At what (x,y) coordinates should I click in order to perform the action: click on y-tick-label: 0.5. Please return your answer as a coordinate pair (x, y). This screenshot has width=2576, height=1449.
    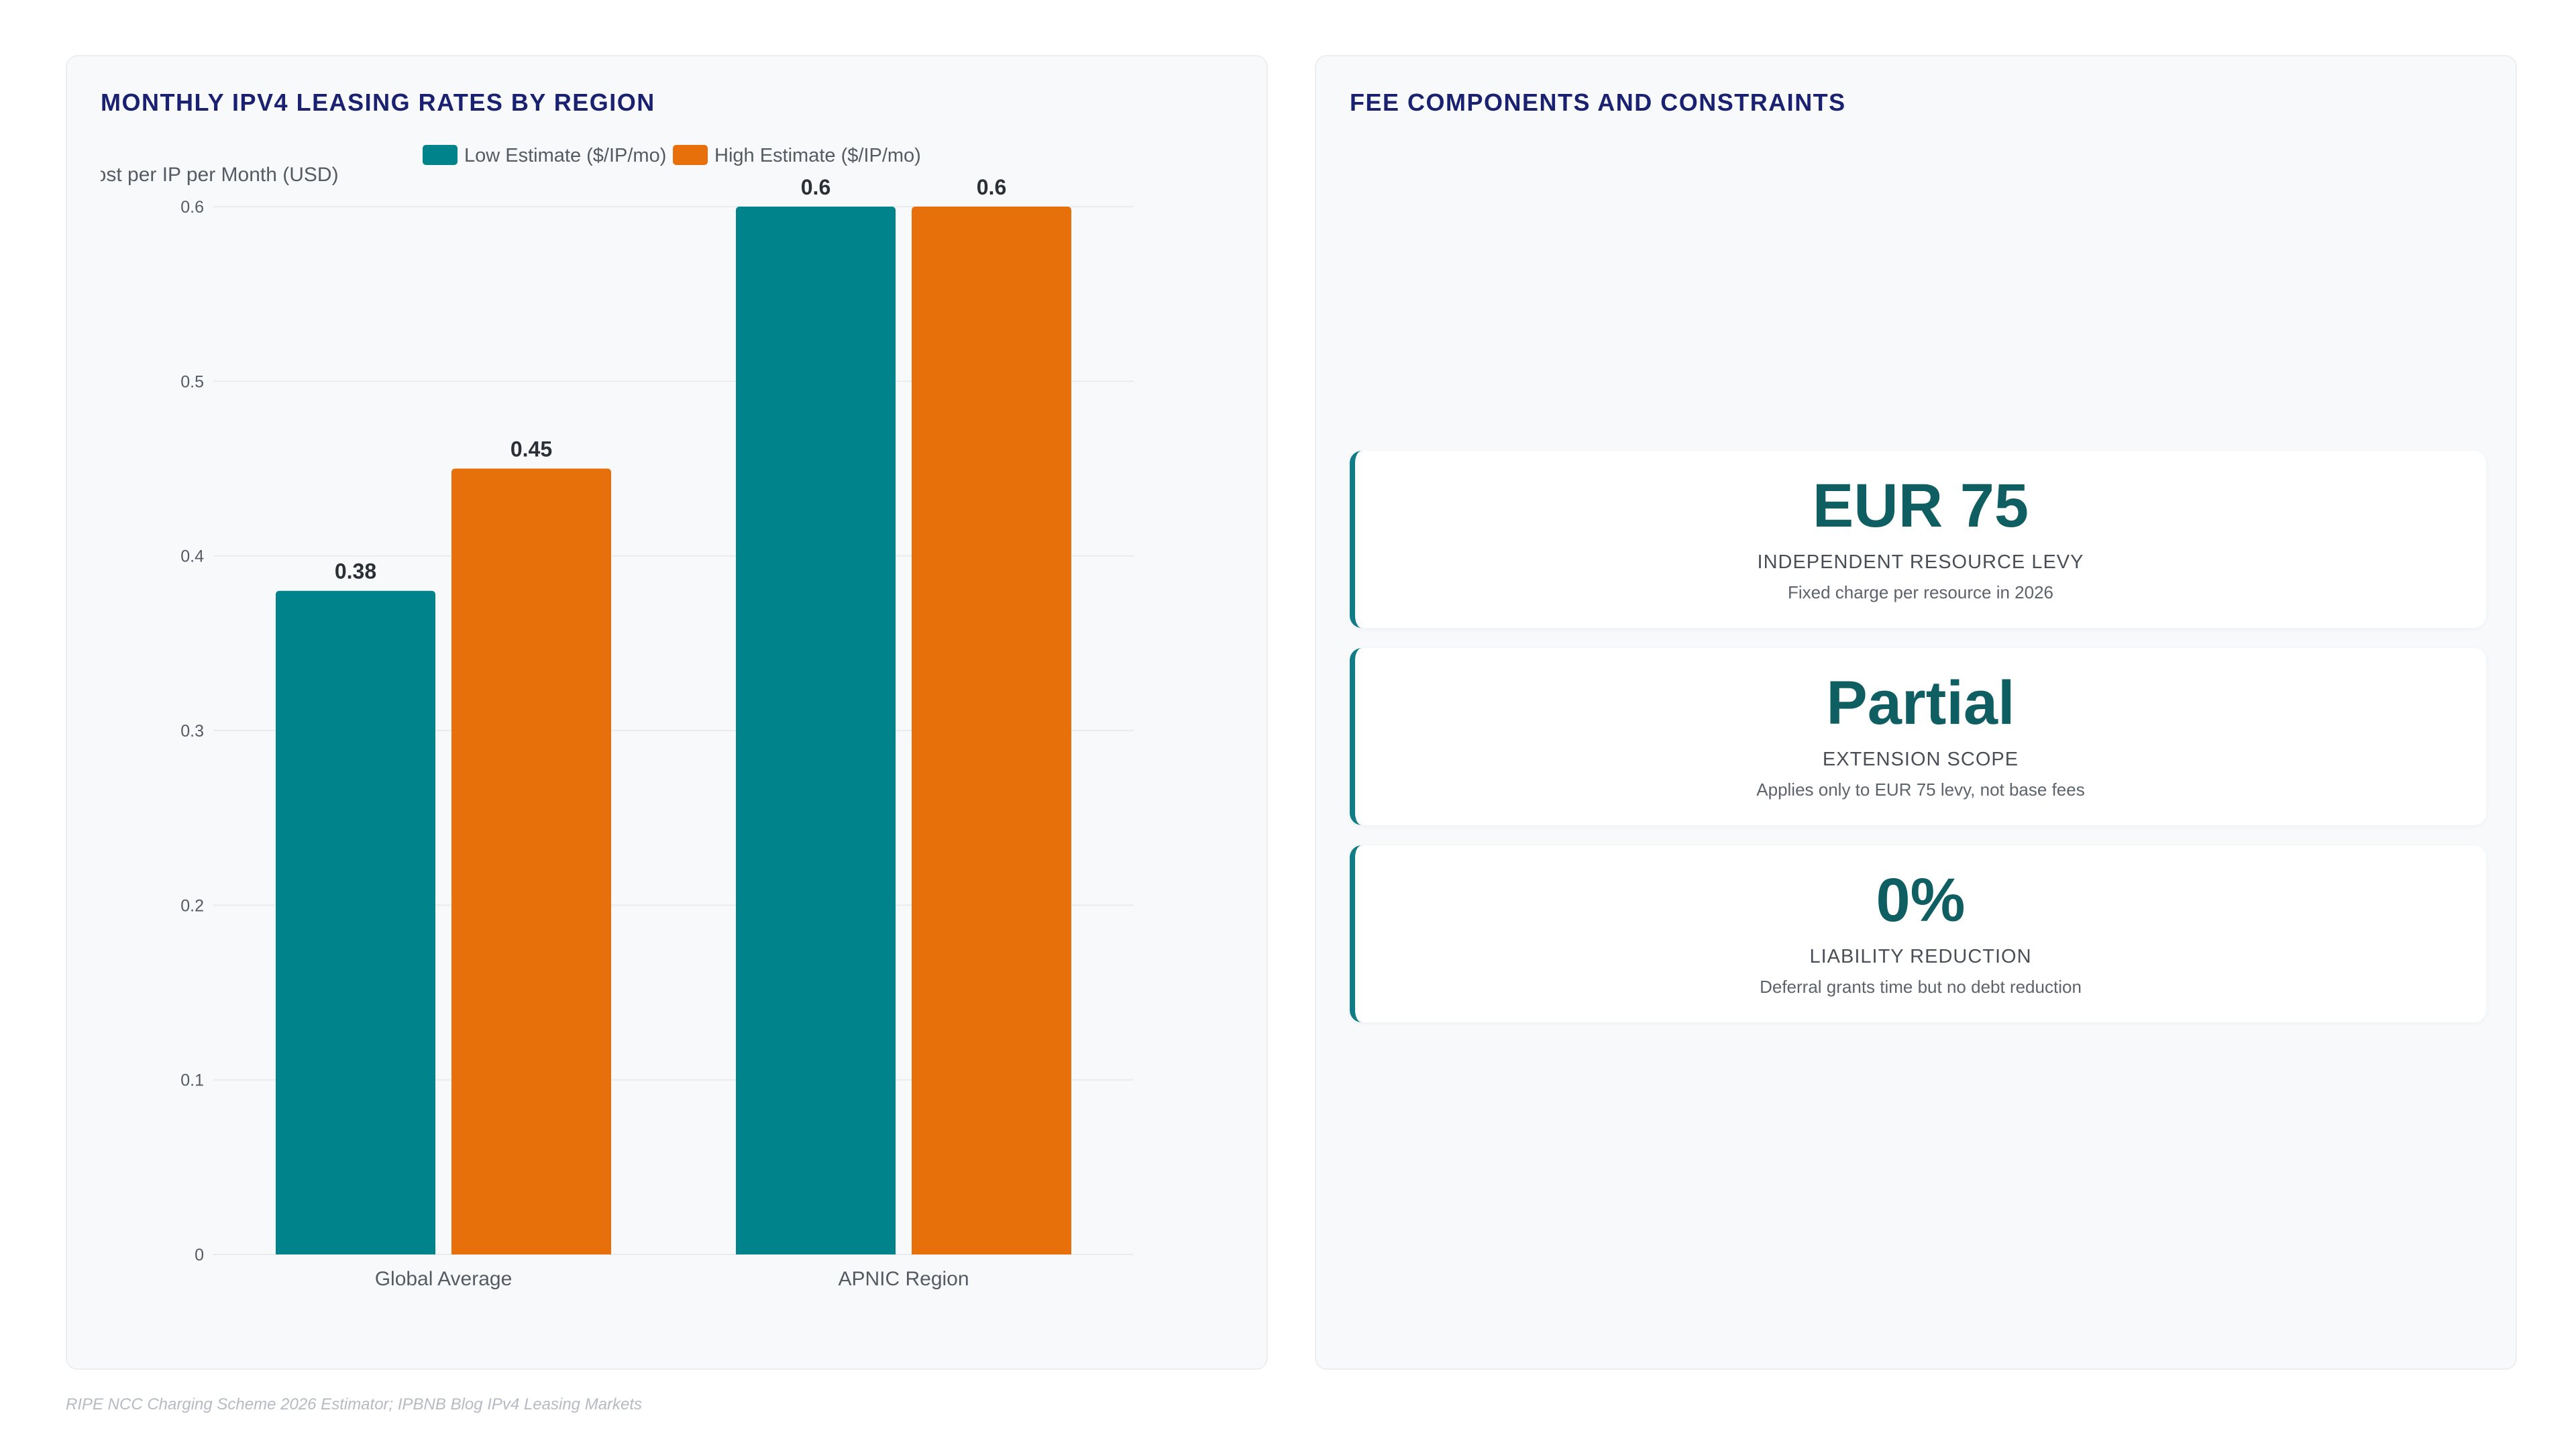
    Looking at the image, I should click on (192, 381).